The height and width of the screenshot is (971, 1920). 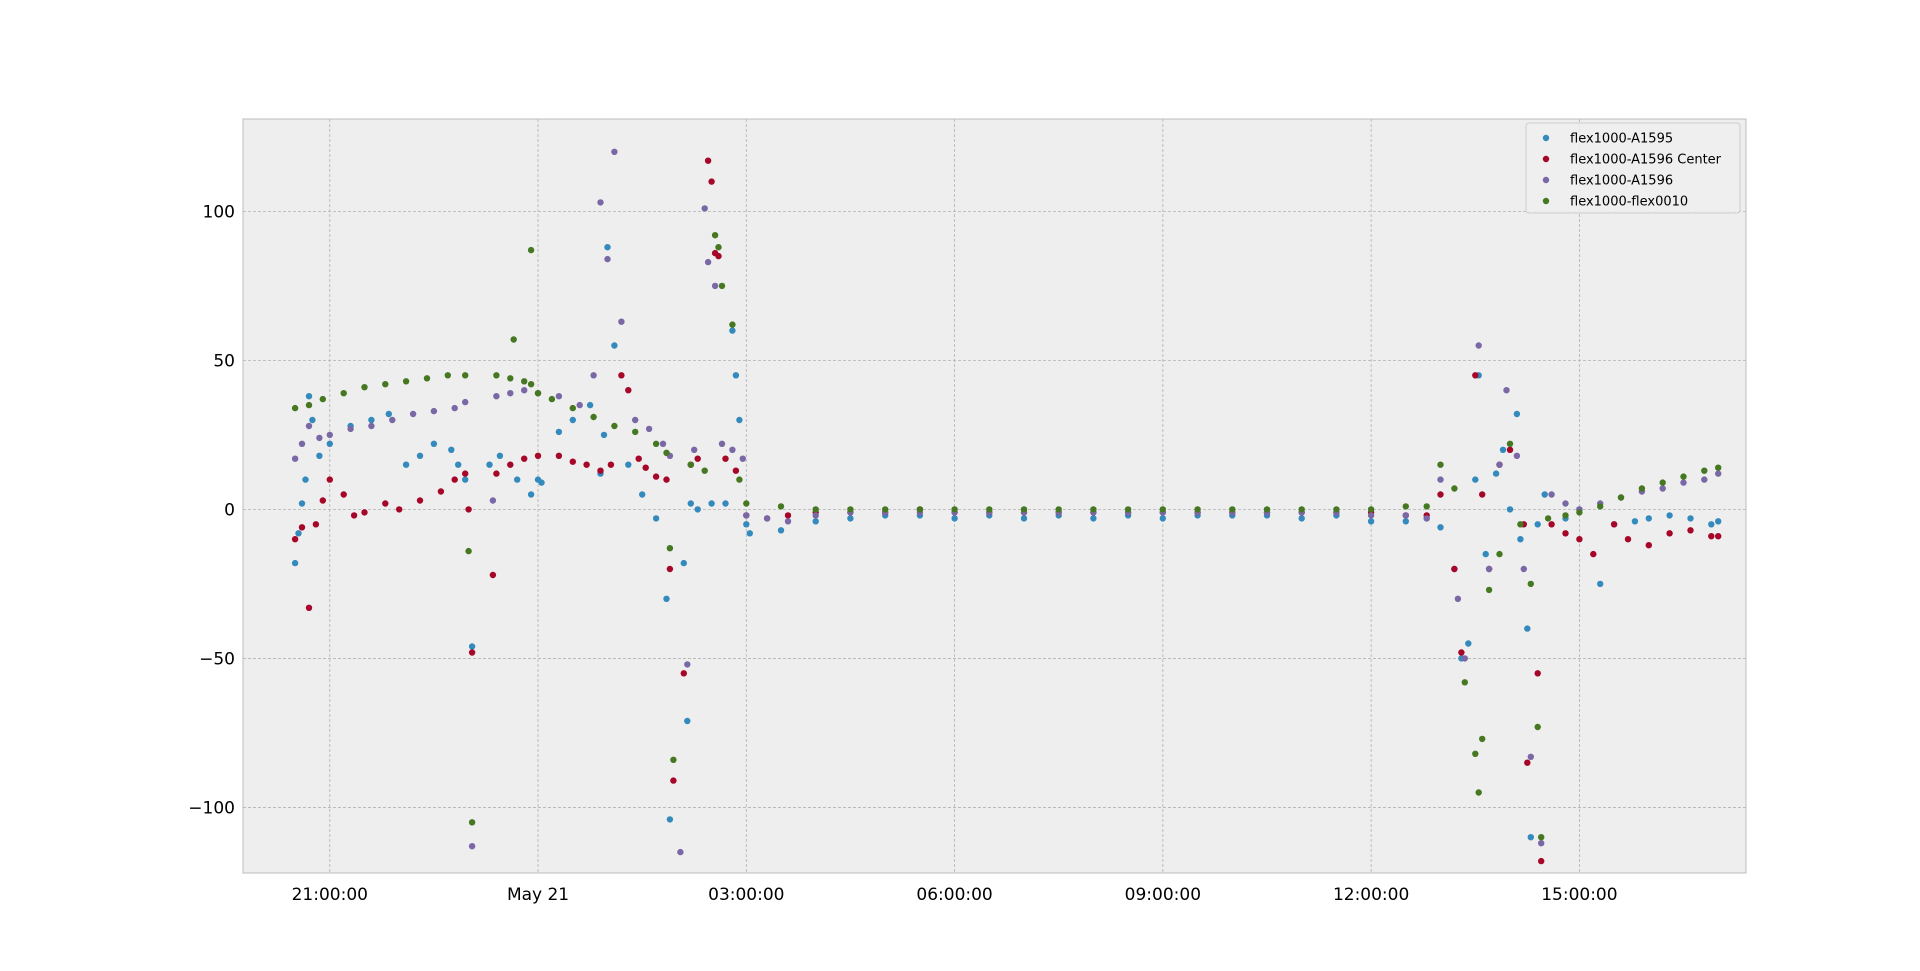 What do you see at coordinates (211, 808) in the screenshot?
I see `y-tick-label: −100` at bounding box center [211, 808].